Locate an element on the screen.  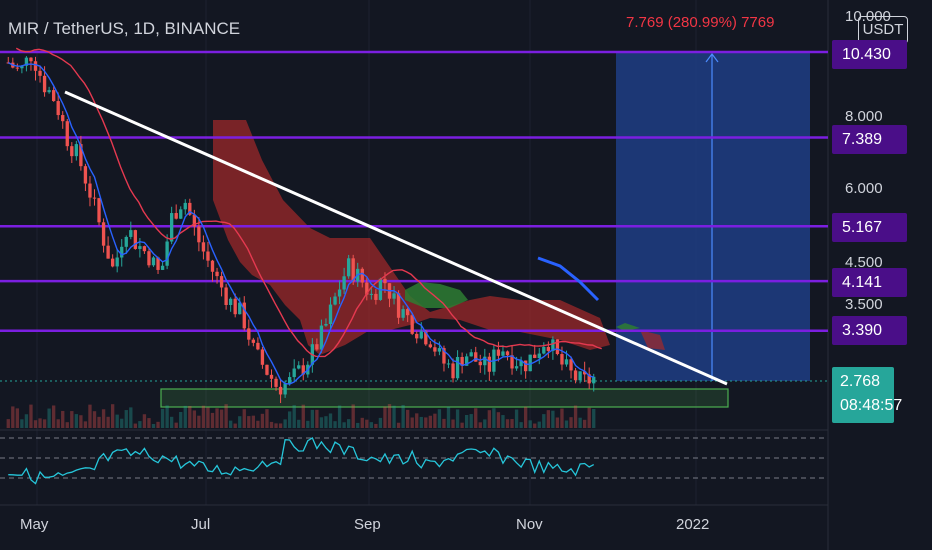
projection-box is located at coordinates (713, 216).